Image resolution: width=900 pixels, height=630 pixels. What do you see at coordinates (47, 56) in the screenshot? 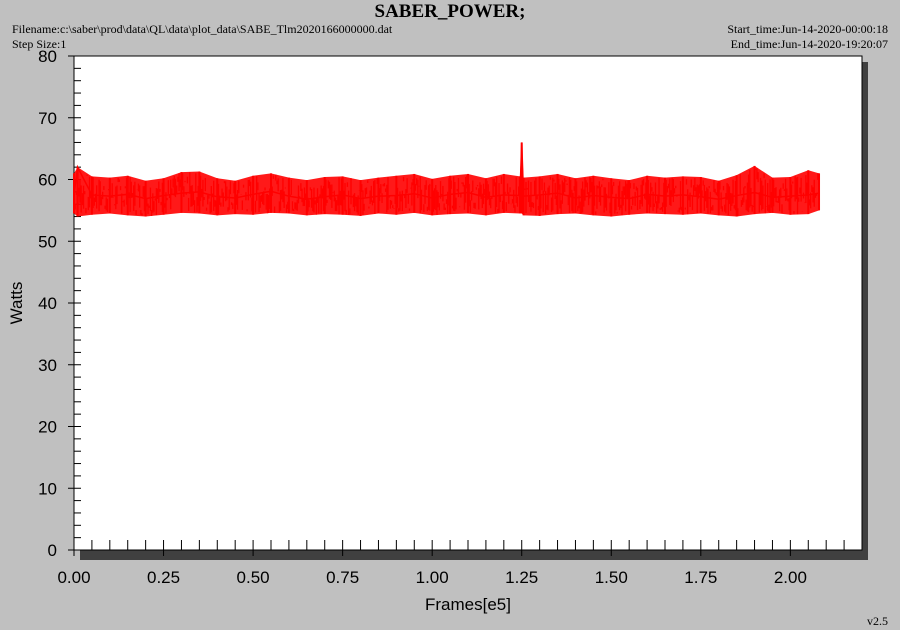
I see `y-tick-label: 80` at bounding box center [47, 56].